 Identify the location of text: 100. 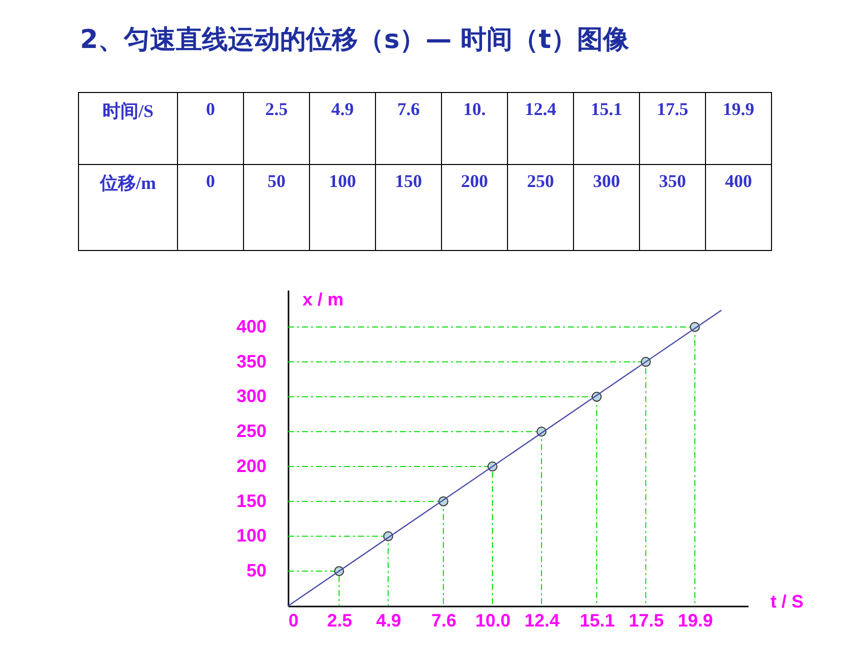
(343, 207).